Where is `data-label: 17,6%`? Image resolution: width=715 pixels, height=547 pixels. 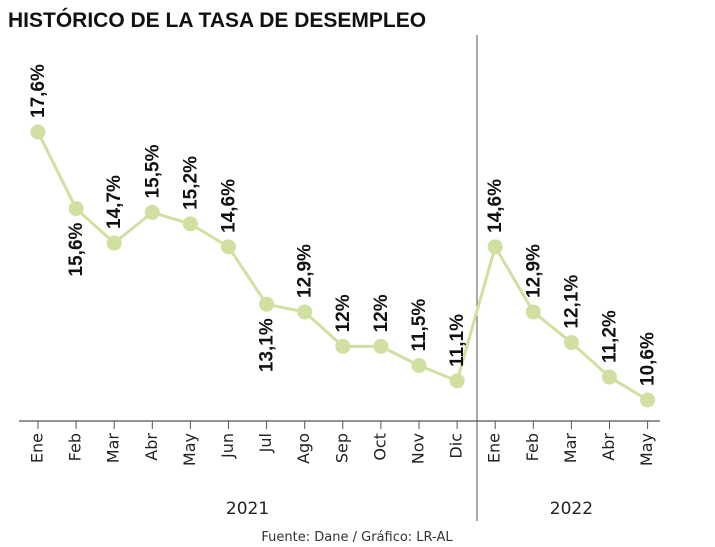 data-label: 17,6% is located at coordinates (38, 91).